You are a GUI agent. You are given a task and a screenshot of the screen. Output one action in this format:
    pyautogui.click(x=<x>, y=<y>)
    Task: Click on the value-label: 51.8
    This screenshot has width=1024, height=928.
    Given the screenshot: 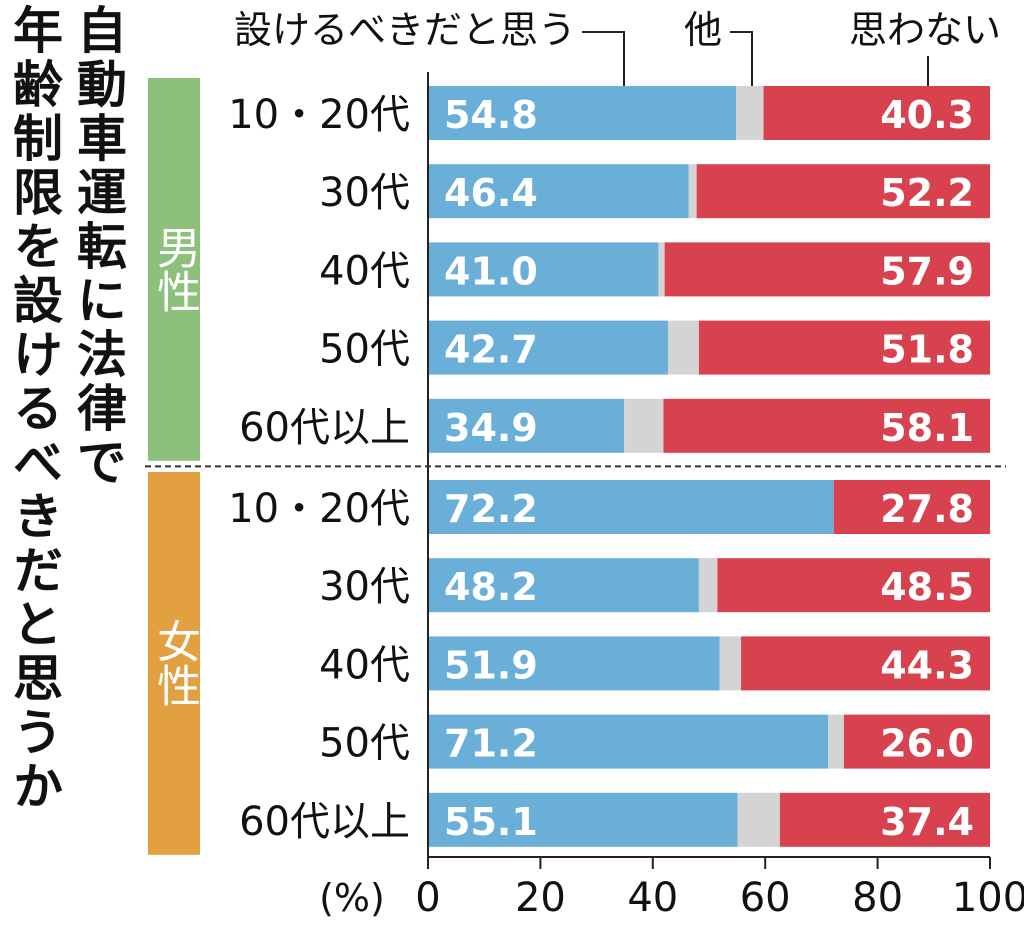 What is the action you would take?
    pyautogui.click(x=927, y=350)
    